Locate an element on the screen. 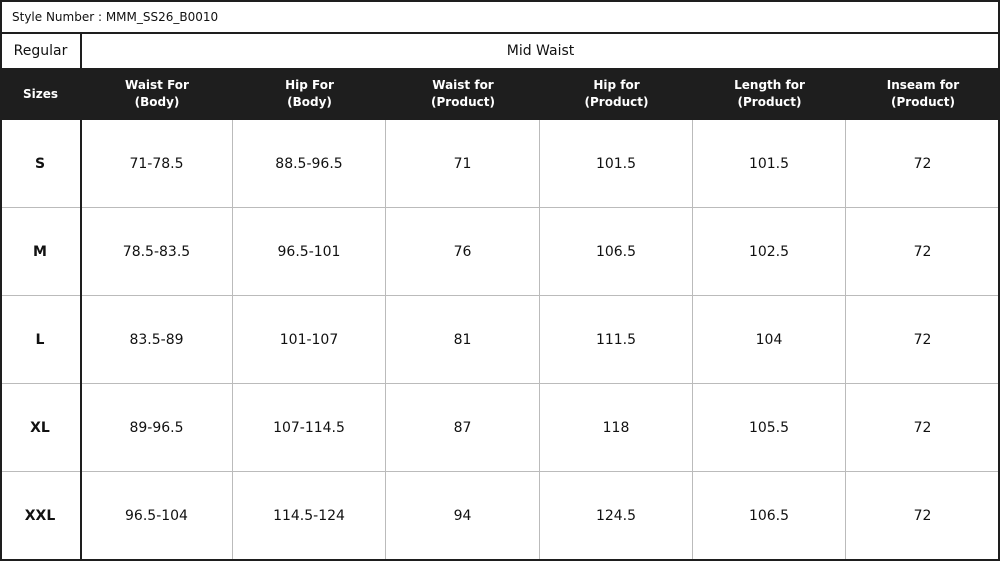 The image size is (1000, 561). column-header-line: Inseam for is located at coordinates (923, 85).